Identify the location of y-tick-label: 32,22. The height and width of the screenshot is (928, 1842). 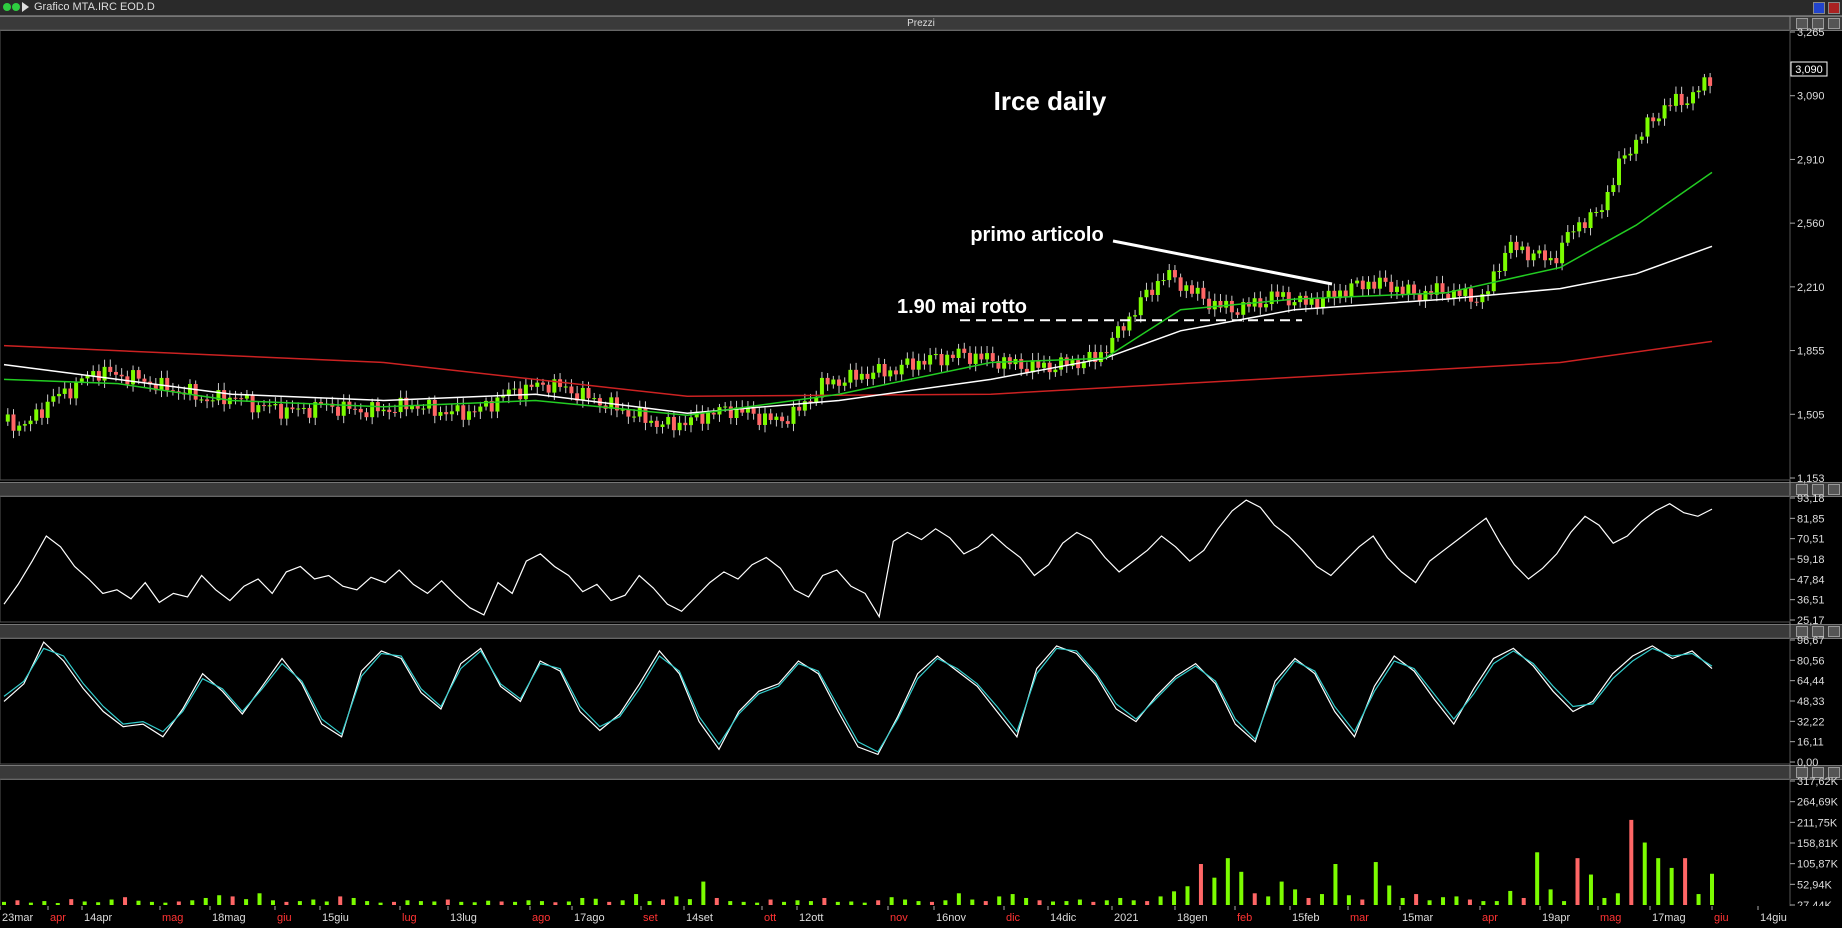
(1811, 722).